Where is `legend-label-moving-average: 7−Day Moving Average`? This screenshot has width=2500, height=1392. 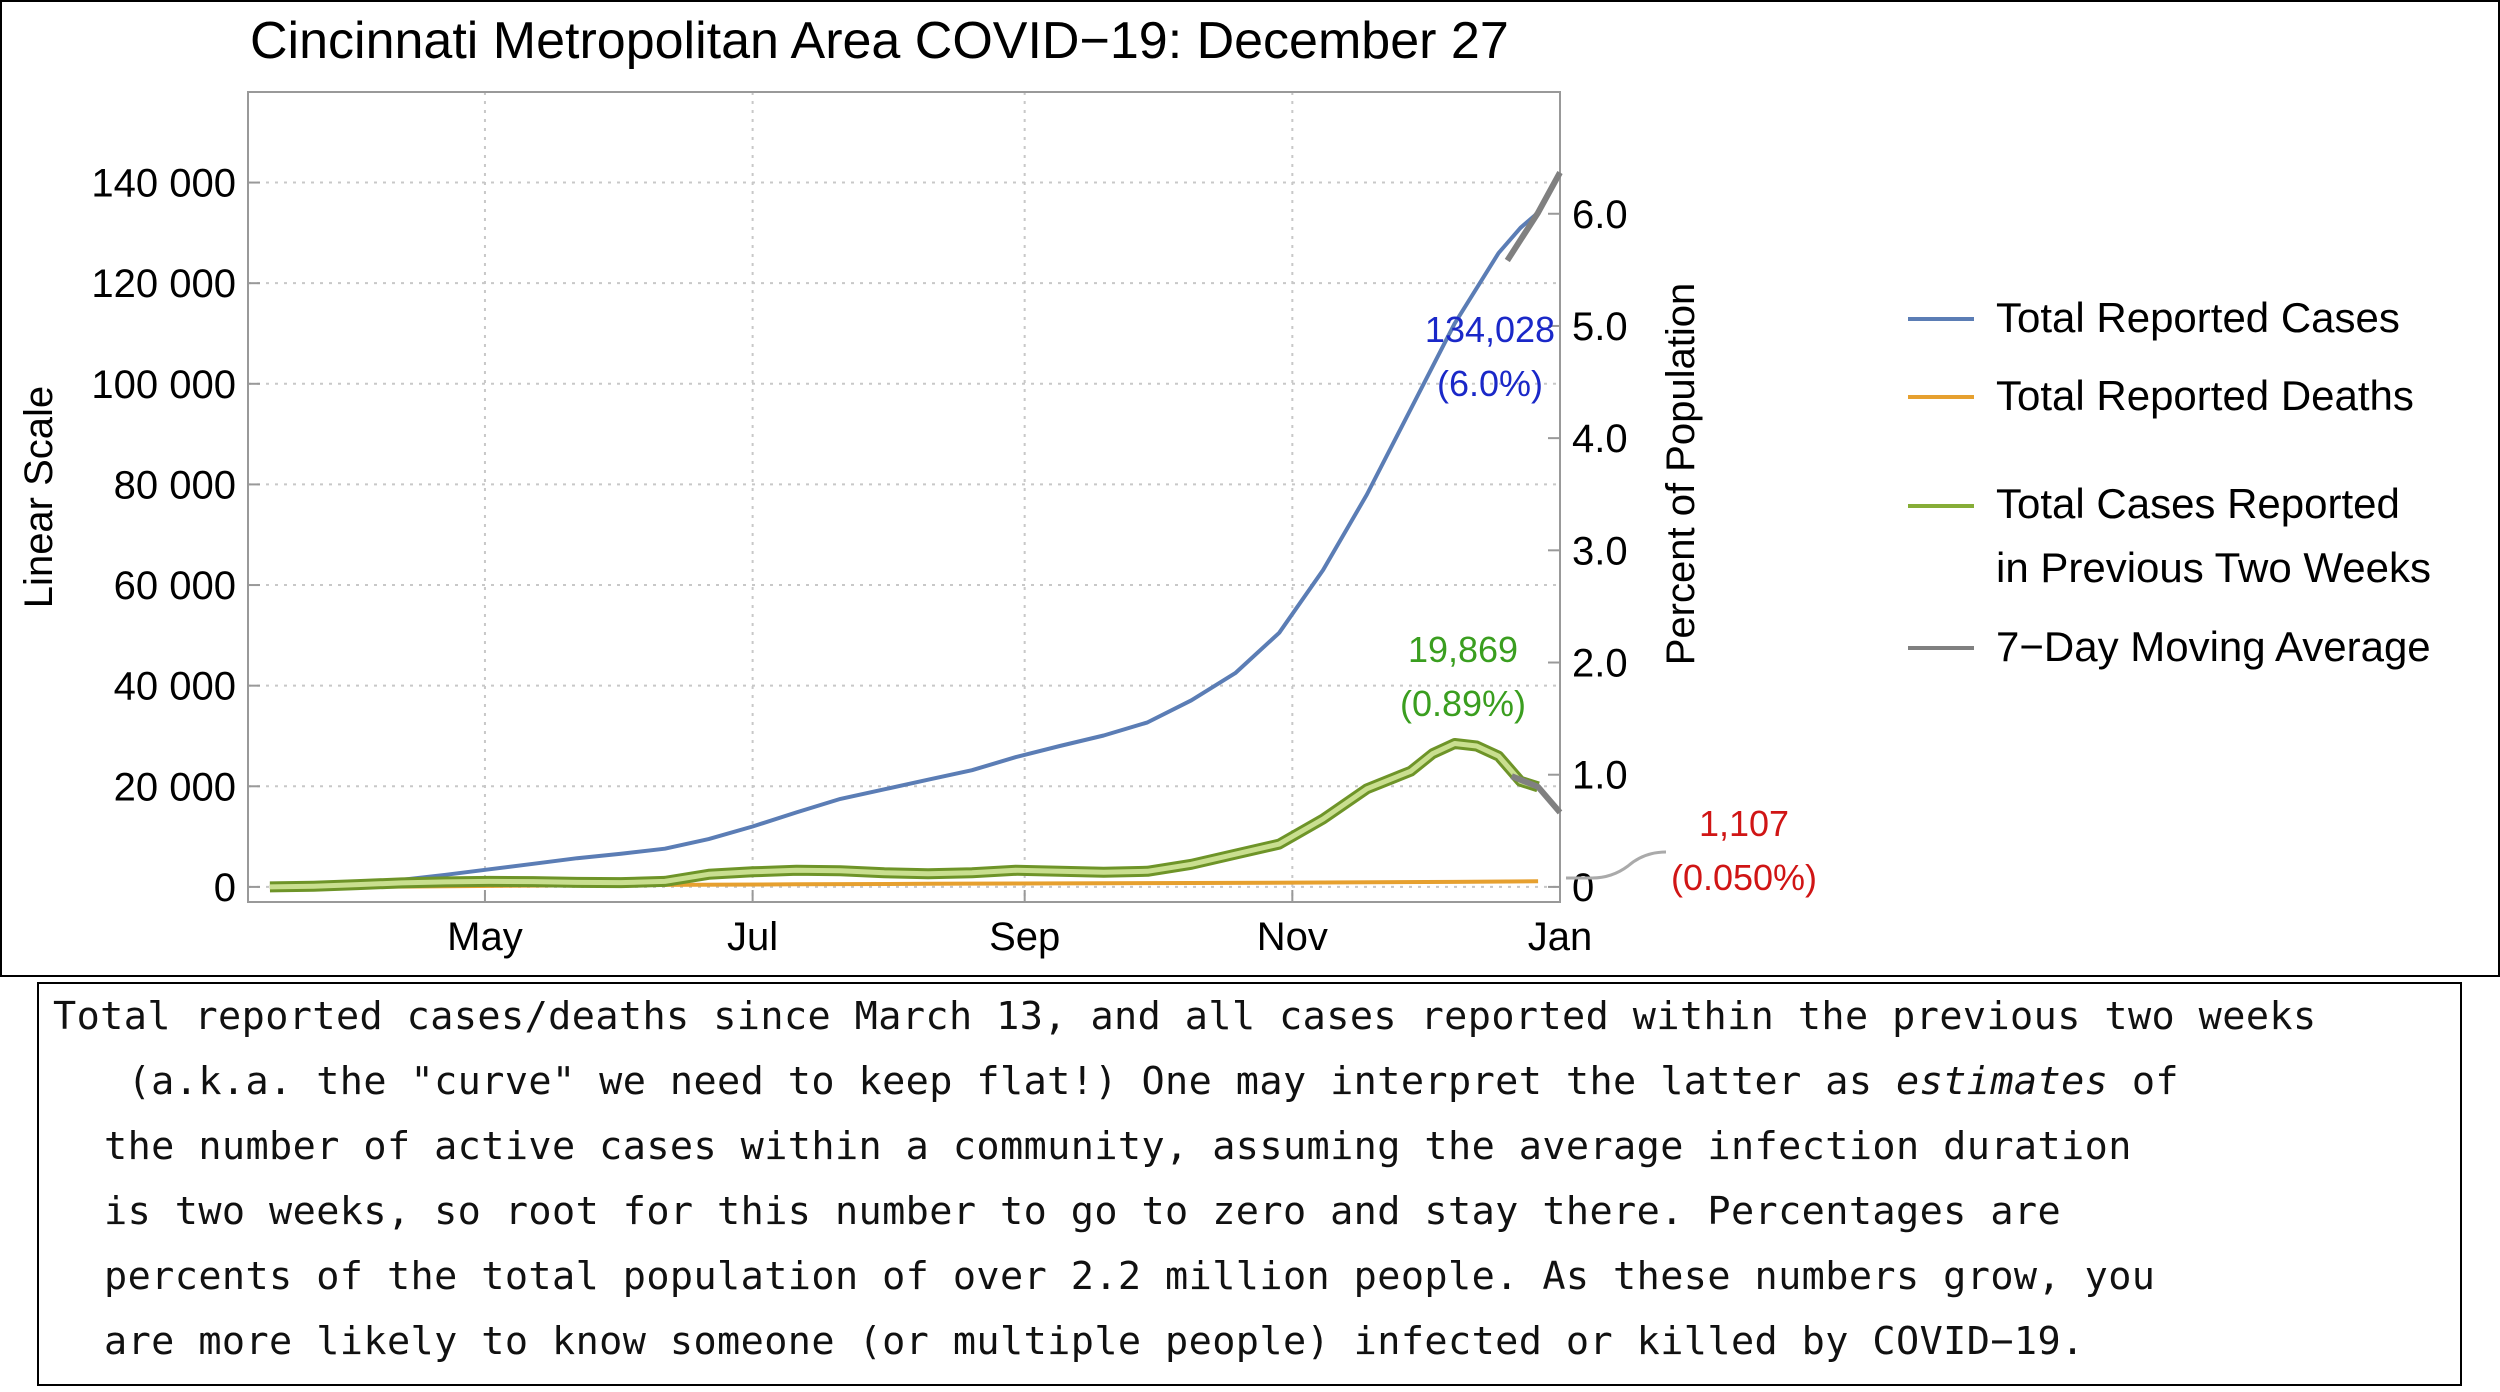
legend-label-moving-average: 7−Day Moving Average is located at coordinates (2213, 646).